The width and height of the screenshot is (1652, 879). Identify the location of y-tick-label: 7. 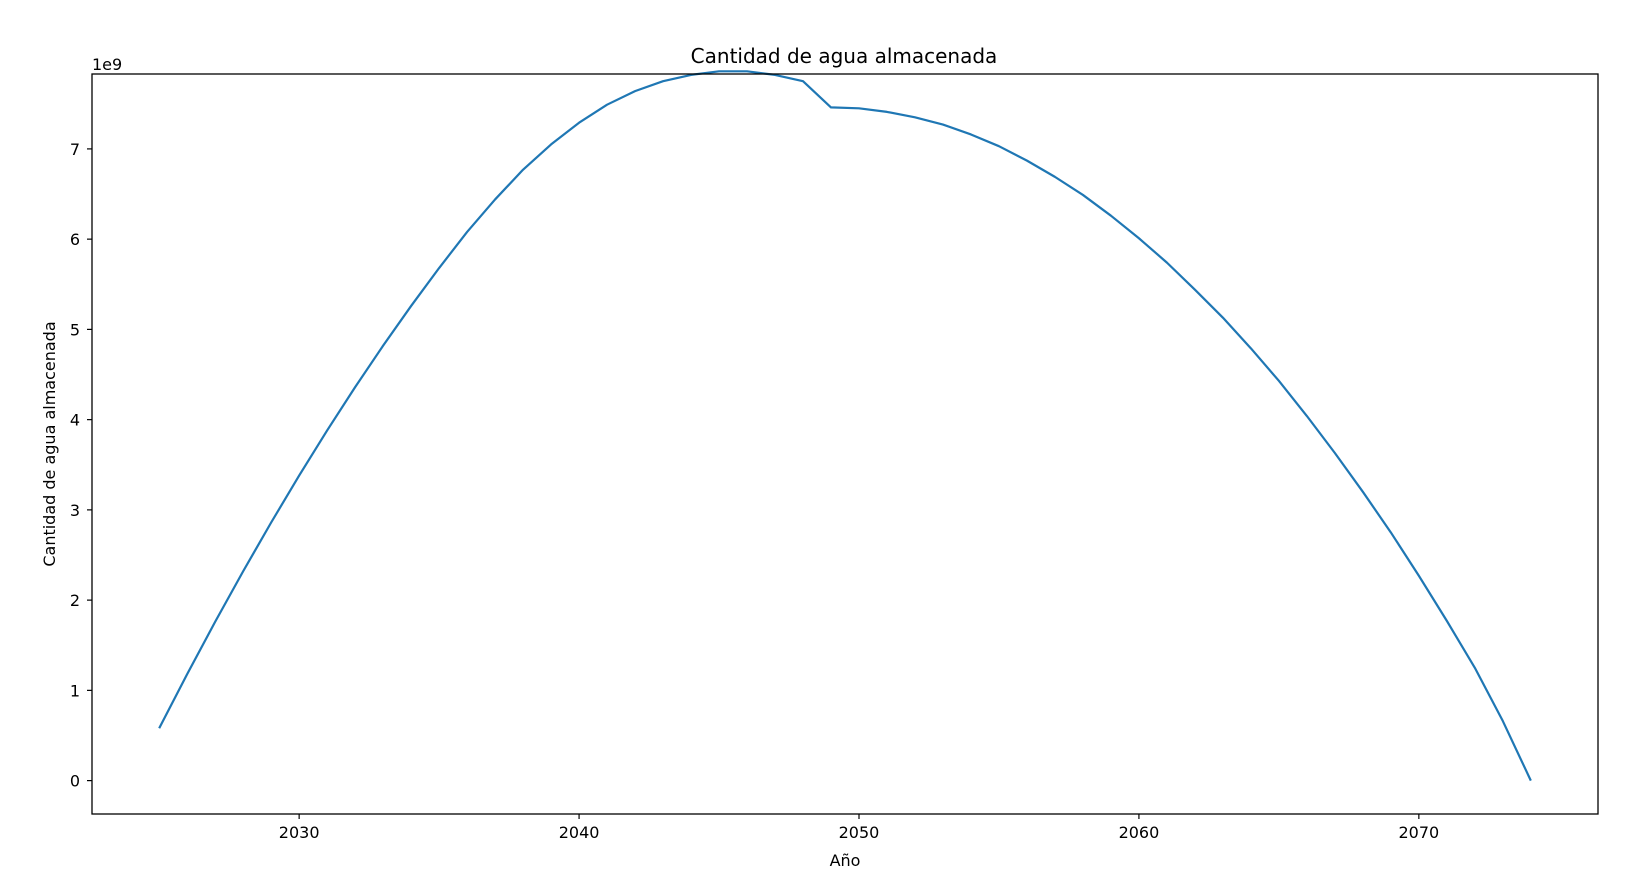
(75, 149).